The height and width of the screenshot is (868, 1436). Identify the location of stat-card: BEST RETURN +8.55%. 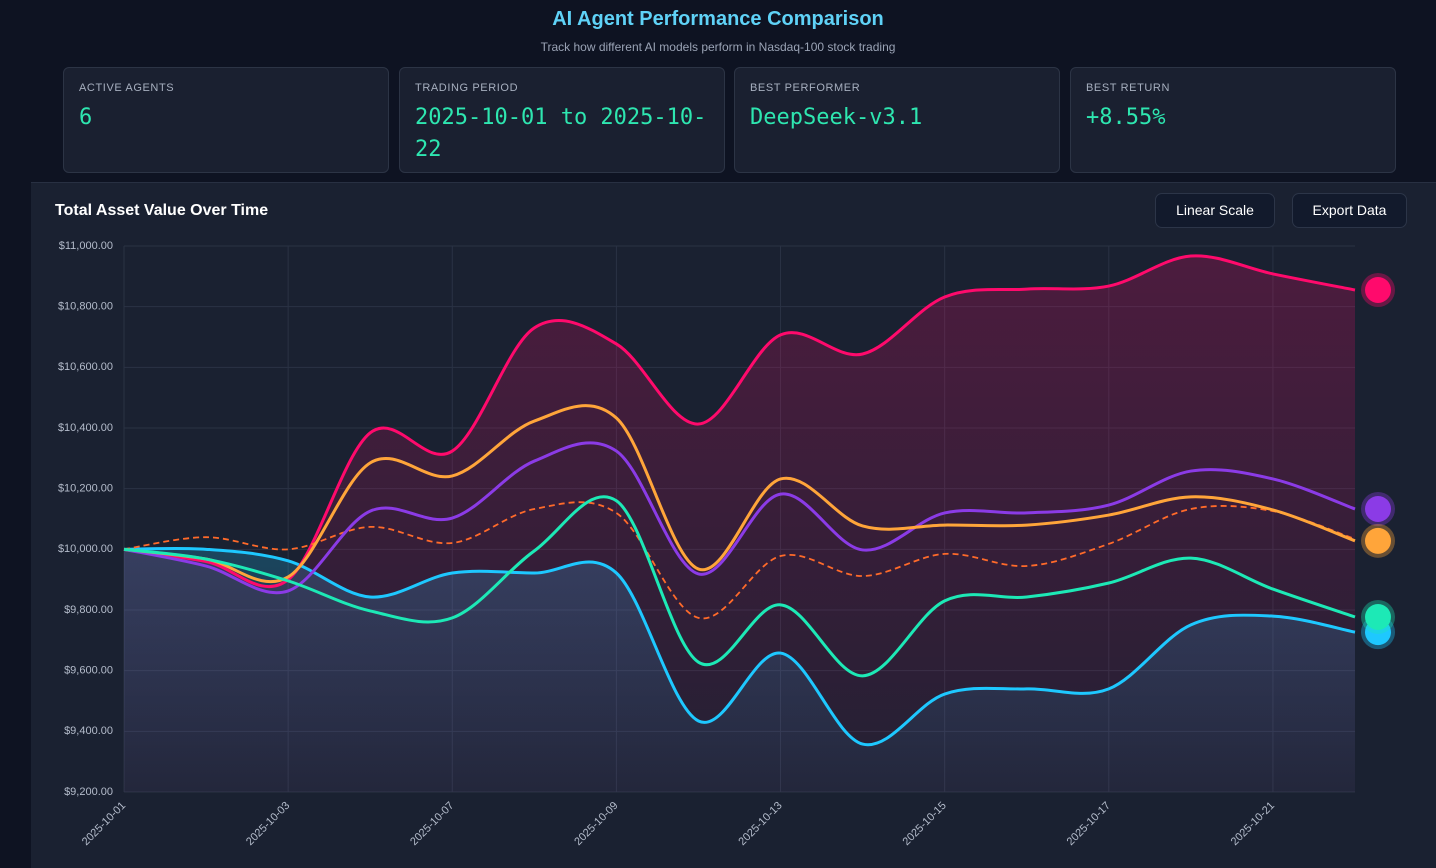
(1233, 120).